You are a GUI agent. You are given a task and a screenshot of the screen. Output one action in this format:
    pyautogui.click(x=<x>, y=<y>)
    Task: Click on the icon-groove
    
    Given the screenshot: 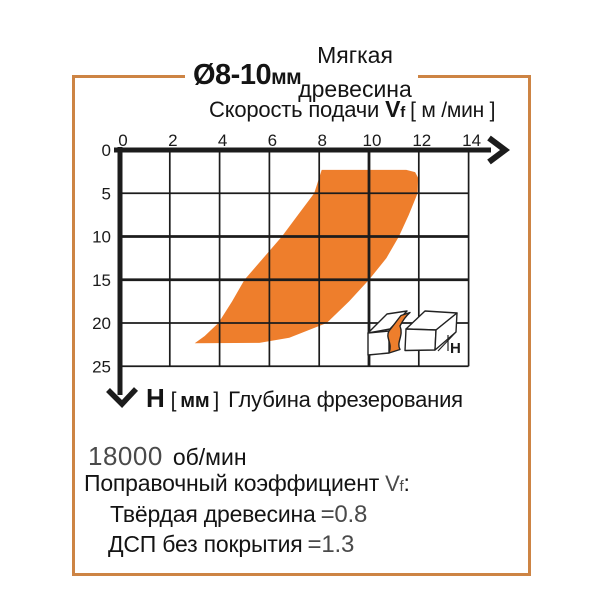 What is the action you would take?
    pyautogui.click(x=399, y=332)
    